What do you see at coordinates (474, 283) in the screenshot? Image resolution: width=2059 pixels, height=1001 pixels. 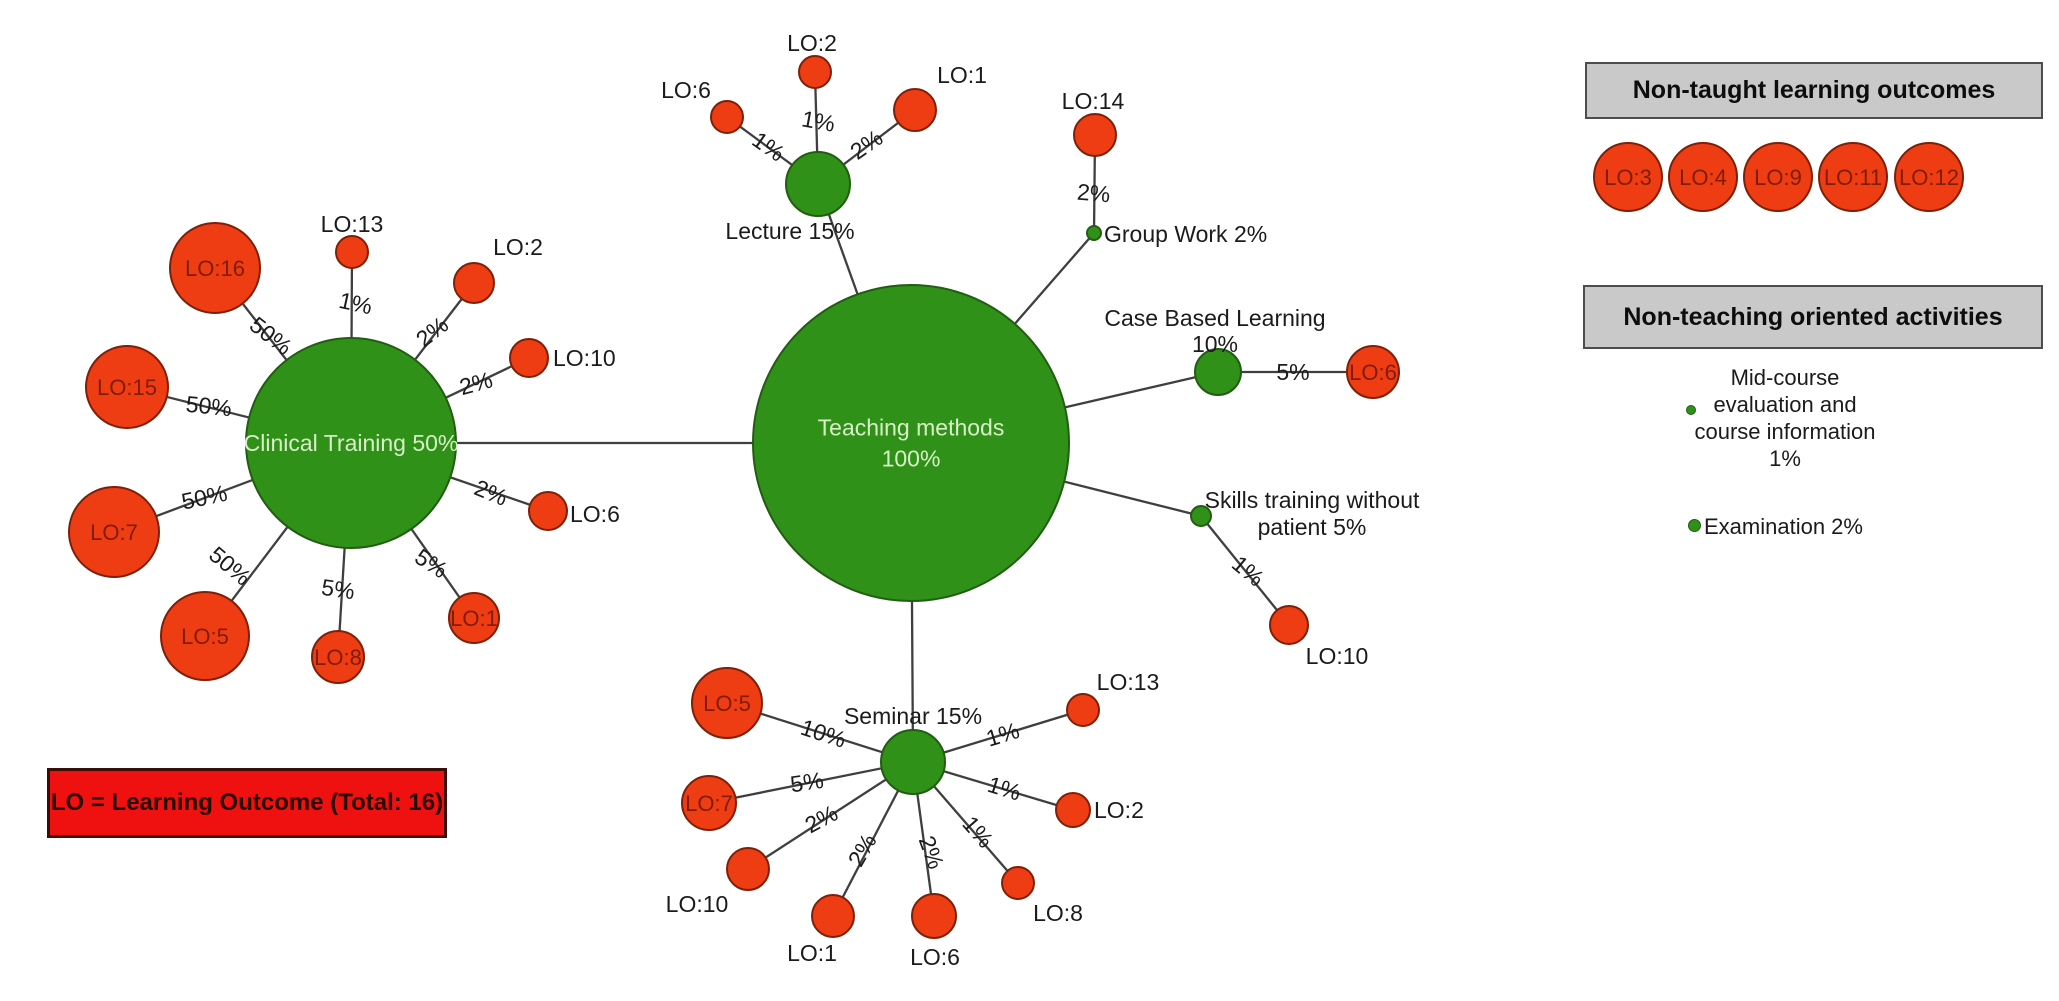 I see `node-c_lo2` at bounding box center [474, 283].